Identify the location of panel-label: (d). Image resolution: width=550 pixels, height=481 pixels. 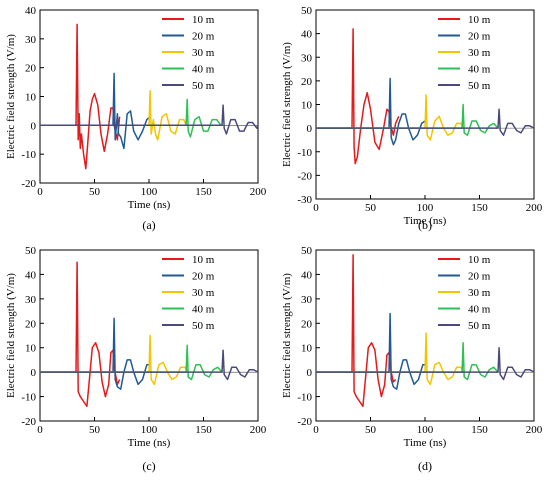
(425, 466).